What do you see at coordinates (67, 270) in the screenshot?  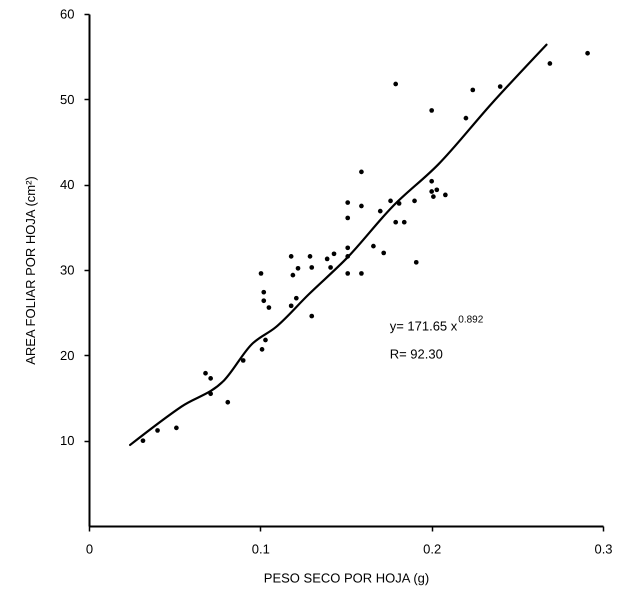 I see `y-tick-label: 30` at bounding box center [67, 270].